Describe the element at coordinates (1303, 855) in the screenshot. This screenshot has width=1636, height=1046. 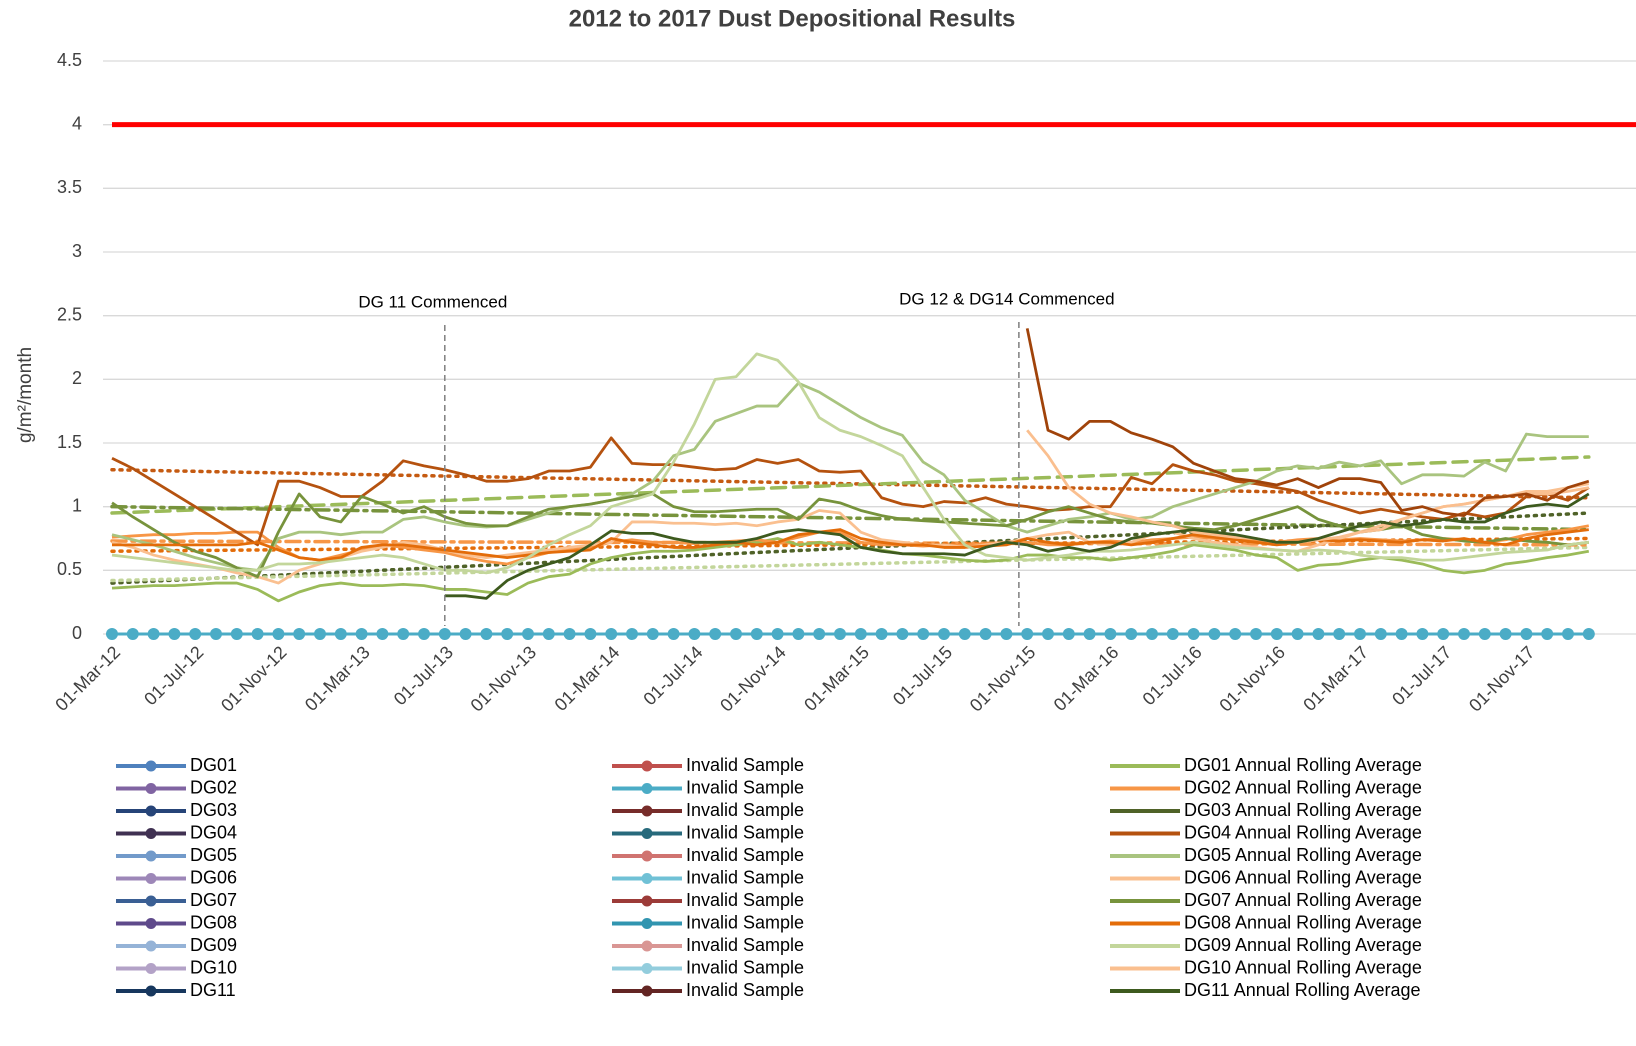
I see `legend-label: DG05 Annual Rolling Average` at that location.